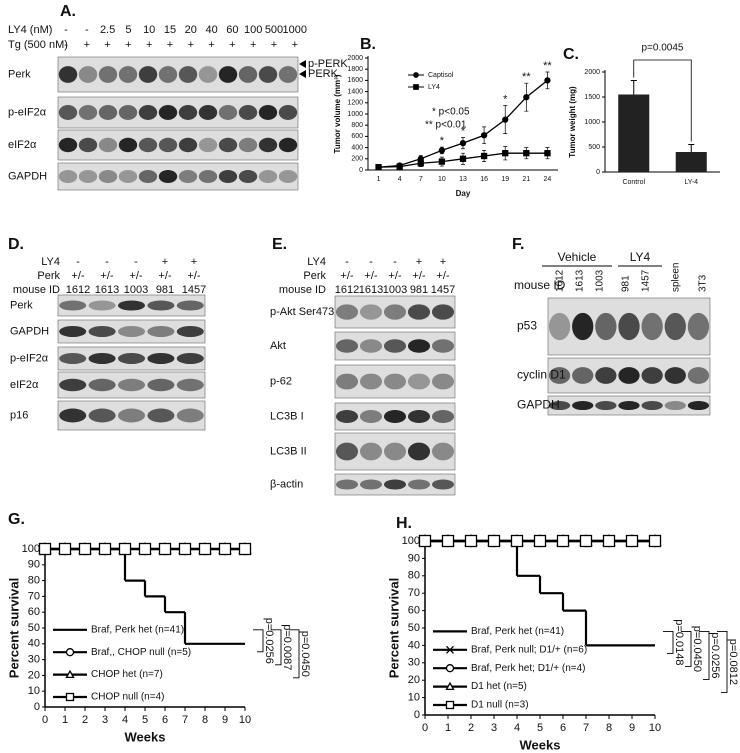 This screenshot has height=753, width=740. What do you see at coordinates (577, 257) in the screenshot?
I see `group-label: Vehicle` at bounding box center [577, 257].